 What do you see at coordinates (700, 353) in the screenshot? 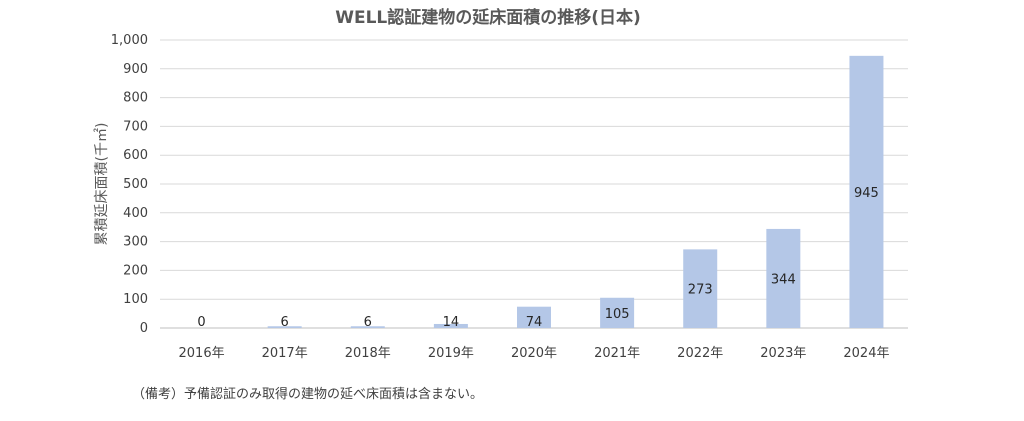
I see `x-tick-label: 2022年` at bounding box center [700, 353].